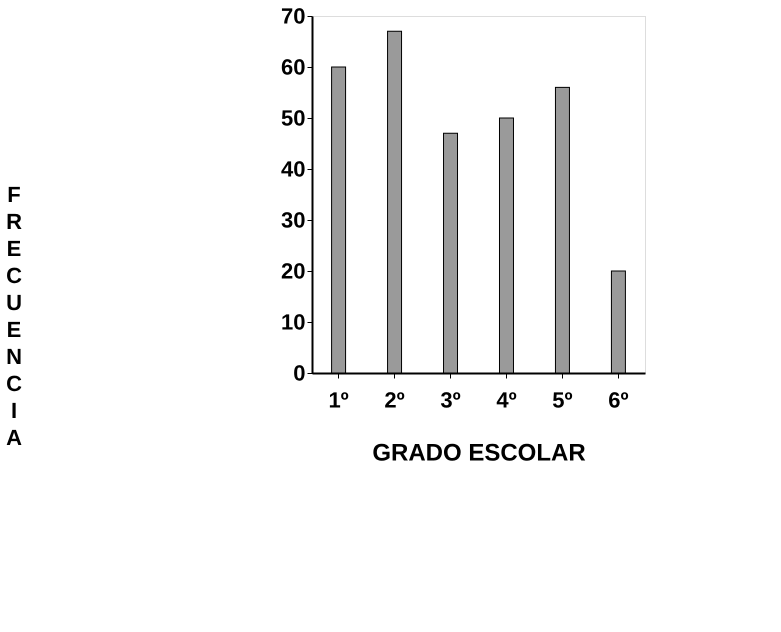  What do you see at coordinates (506, 400) in the screenshot?
I see `x-tick-label: 4º` at bounding box center [506, 400].